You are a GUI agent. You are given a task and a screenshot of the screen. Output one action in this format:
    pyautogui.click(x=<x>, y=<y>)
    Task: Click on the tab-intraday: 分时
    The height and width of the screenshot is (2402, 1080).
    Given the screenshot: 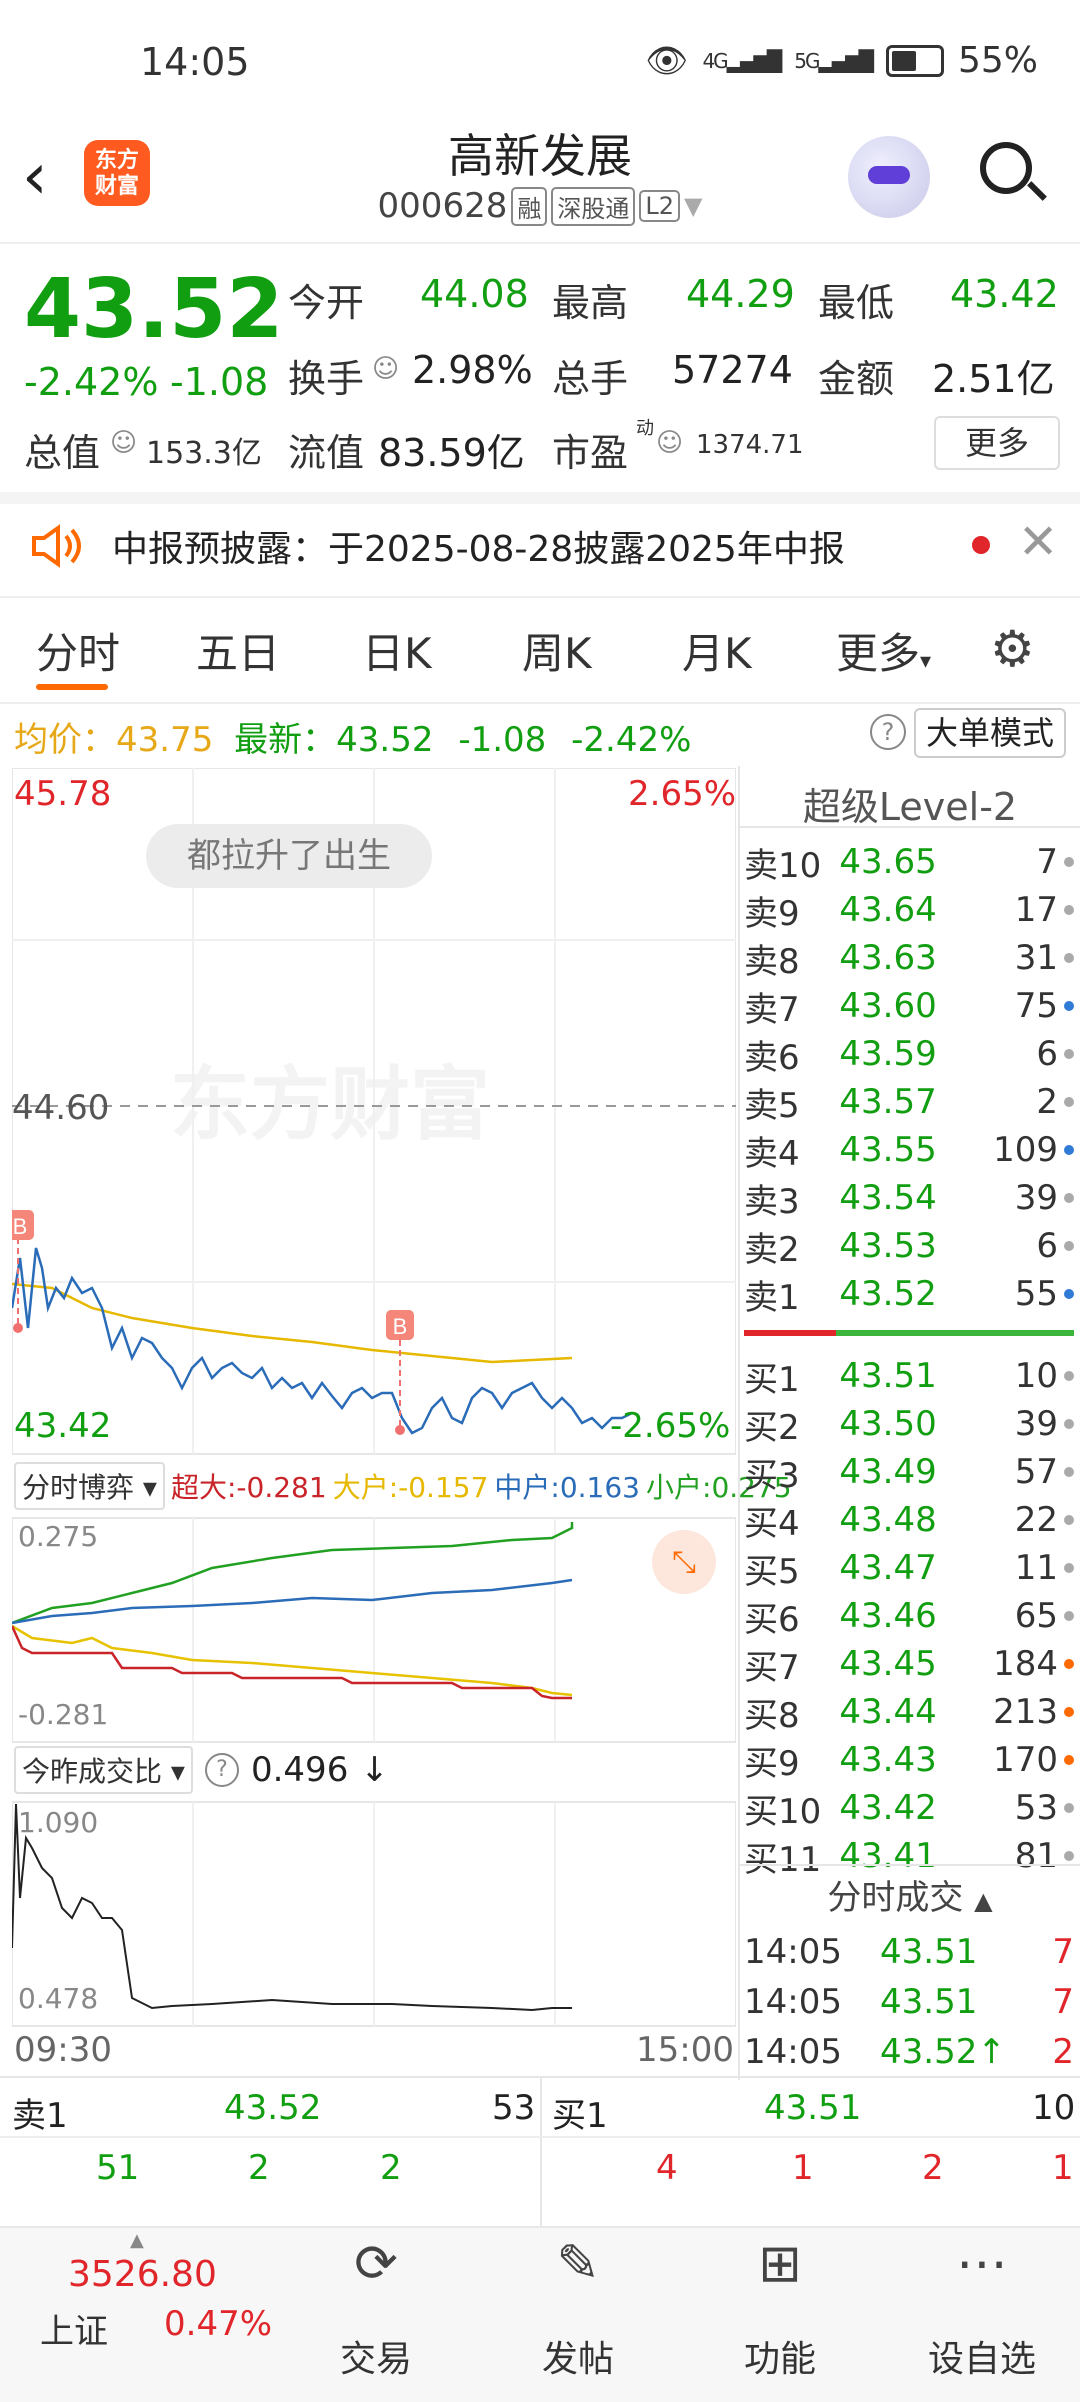 What is the action you would take?
    pyautogui.click(x=78, y=653)
    